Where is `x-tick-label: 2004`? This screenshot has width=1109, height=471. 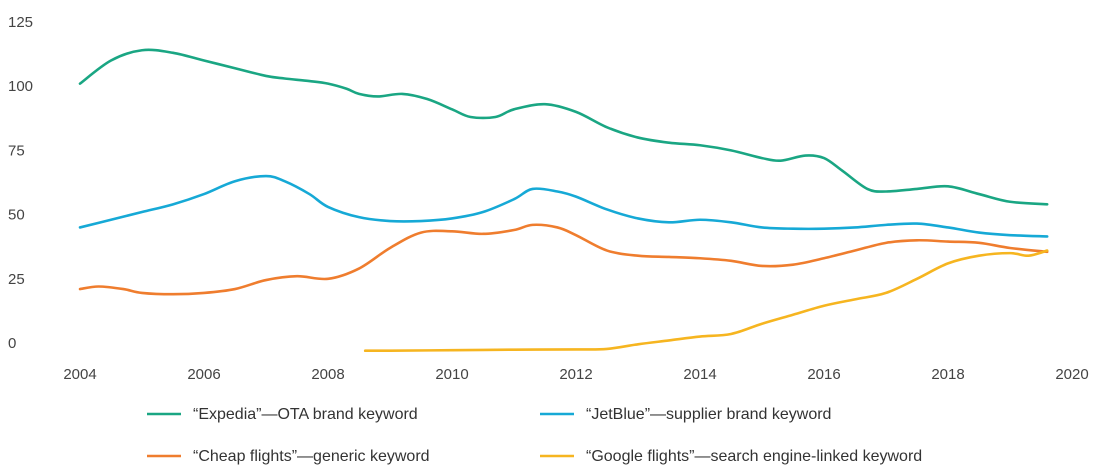
x-tick-label: 2004 is located at coordinates (79, 374).